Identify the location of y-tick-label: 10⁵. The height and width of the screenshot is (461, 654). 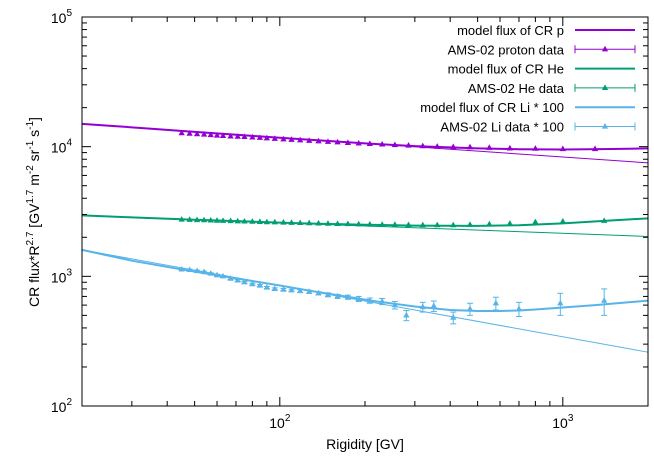
(62, 17).